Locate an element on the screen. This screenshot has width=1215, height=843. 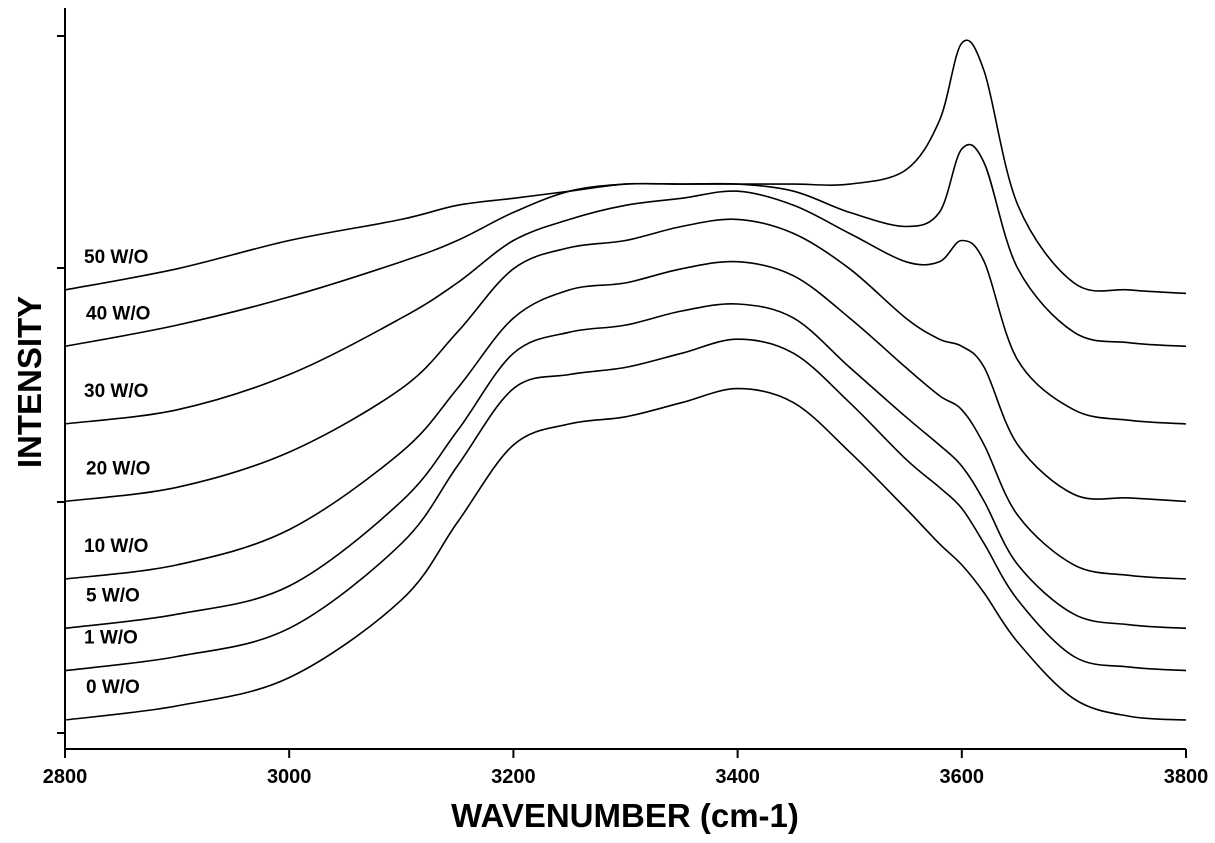
y-axis-title: INTENSITY is located at coordinates (29, 382).